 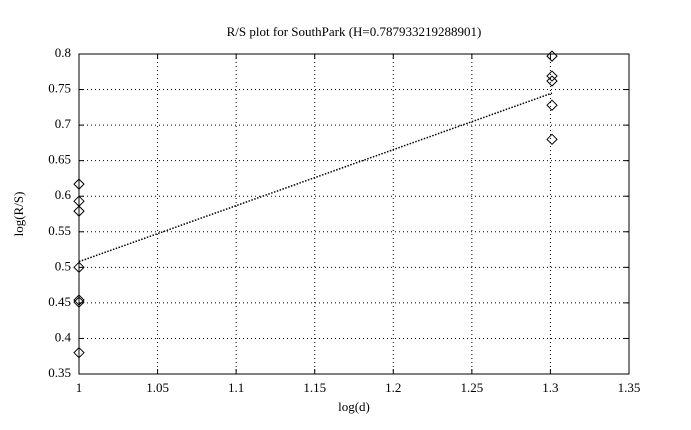 What do you see at coordinates (59, 88) in the screenshot?
I see `y-tick-label: 0.75` at bounding box center [59, 88].